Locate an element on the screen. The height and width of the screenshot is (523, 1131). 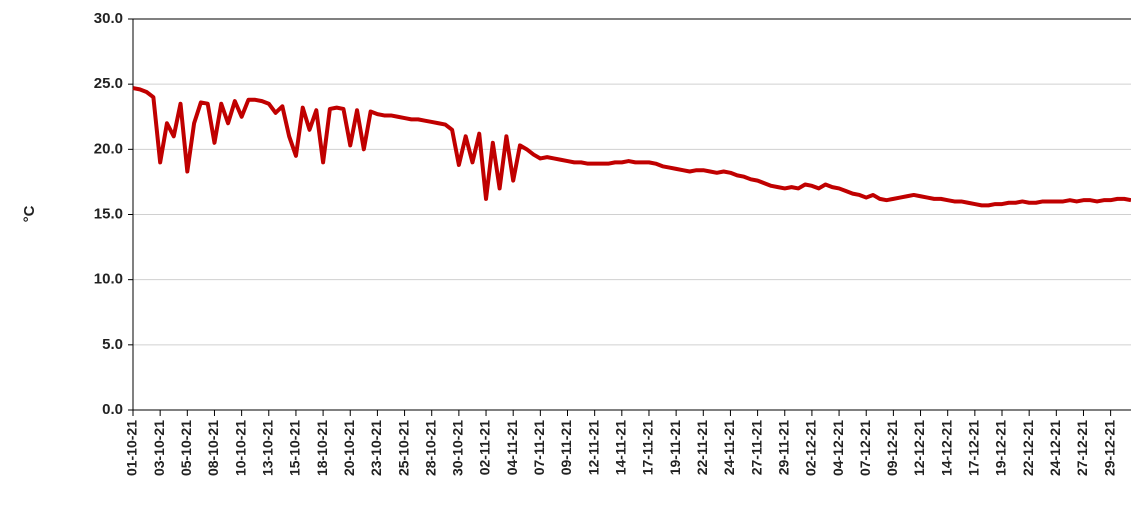
y-tick-label: 25.0 is located at coordinates (108, 83).